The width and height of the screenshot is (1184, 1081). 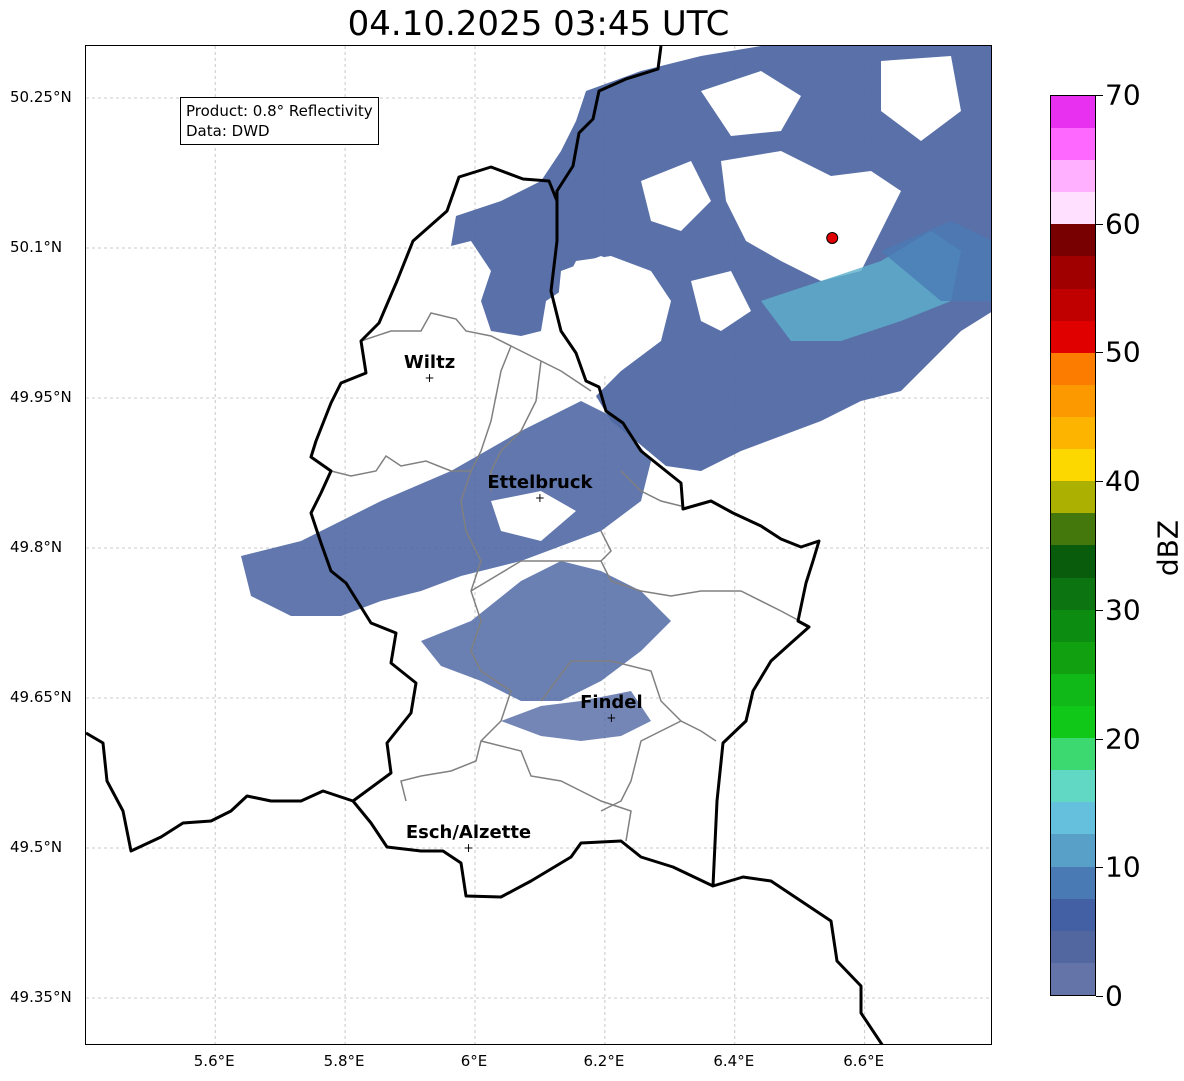 What do you see at coordinates (36, 847) in the screenshot?
I see `lat-tick-label: 49.5°N` at bounding box center [36, 847].